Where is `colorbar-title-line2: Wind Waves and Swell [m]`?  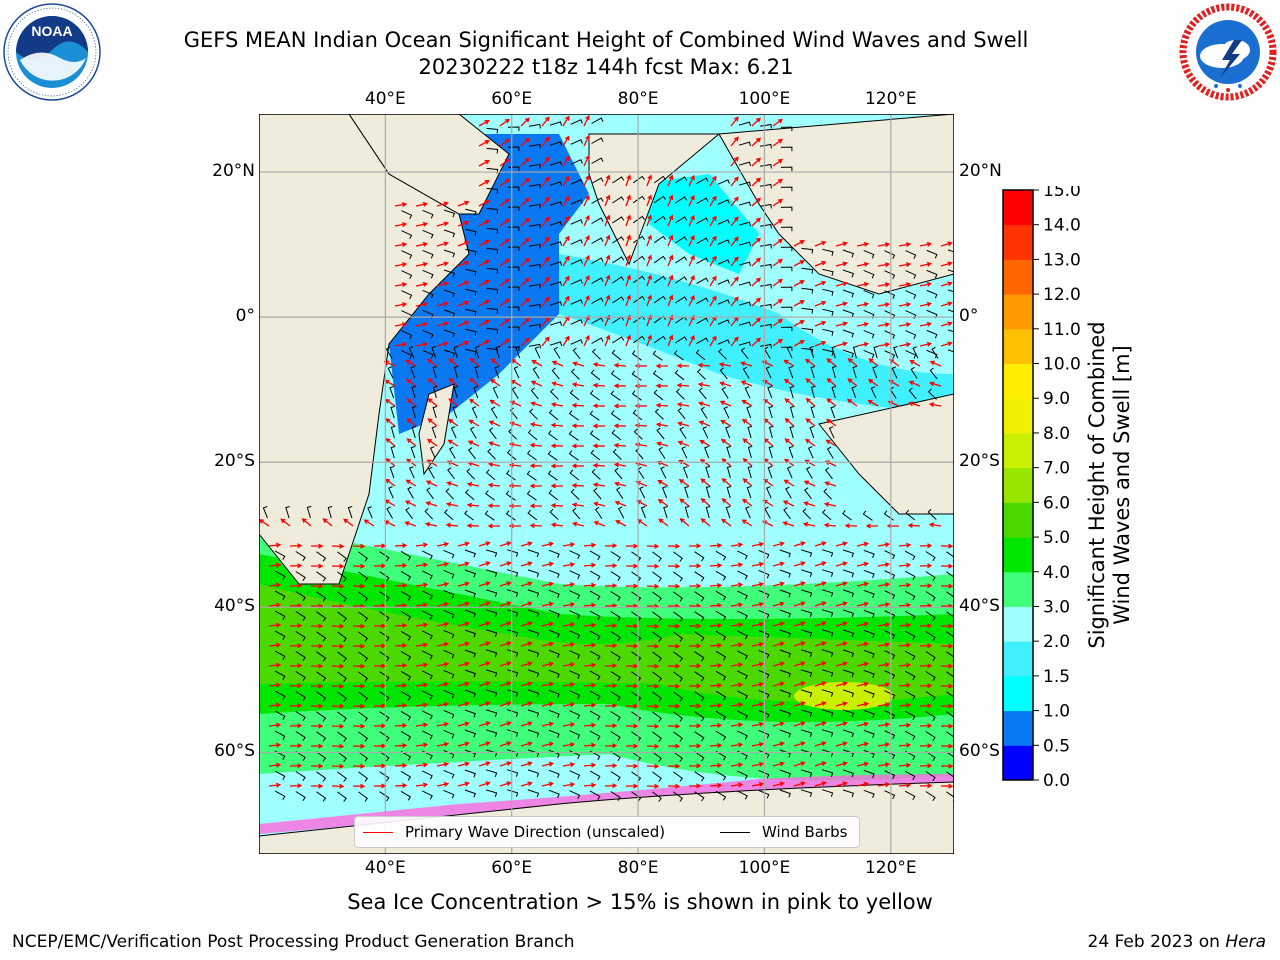 colorbar-title-line2: Wind Waves and Swell [m] is located at coordinates (1122, 485).